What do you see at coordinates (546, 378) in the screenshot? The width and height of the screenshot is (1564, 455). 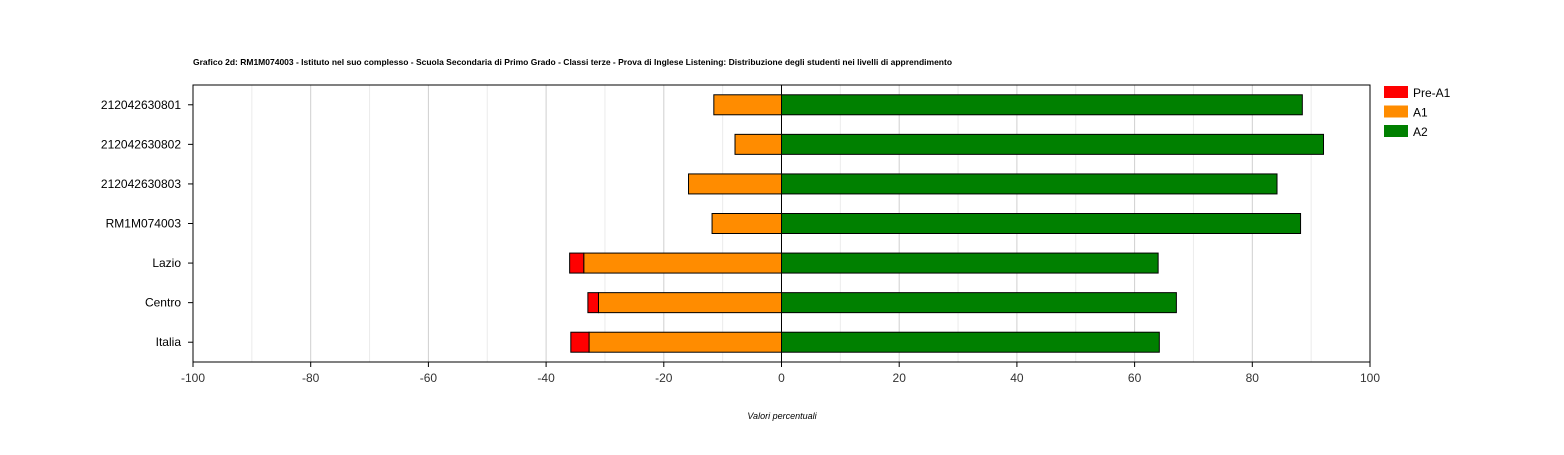 I see `x-tick-label: -40` at bounding box center [546, 378].